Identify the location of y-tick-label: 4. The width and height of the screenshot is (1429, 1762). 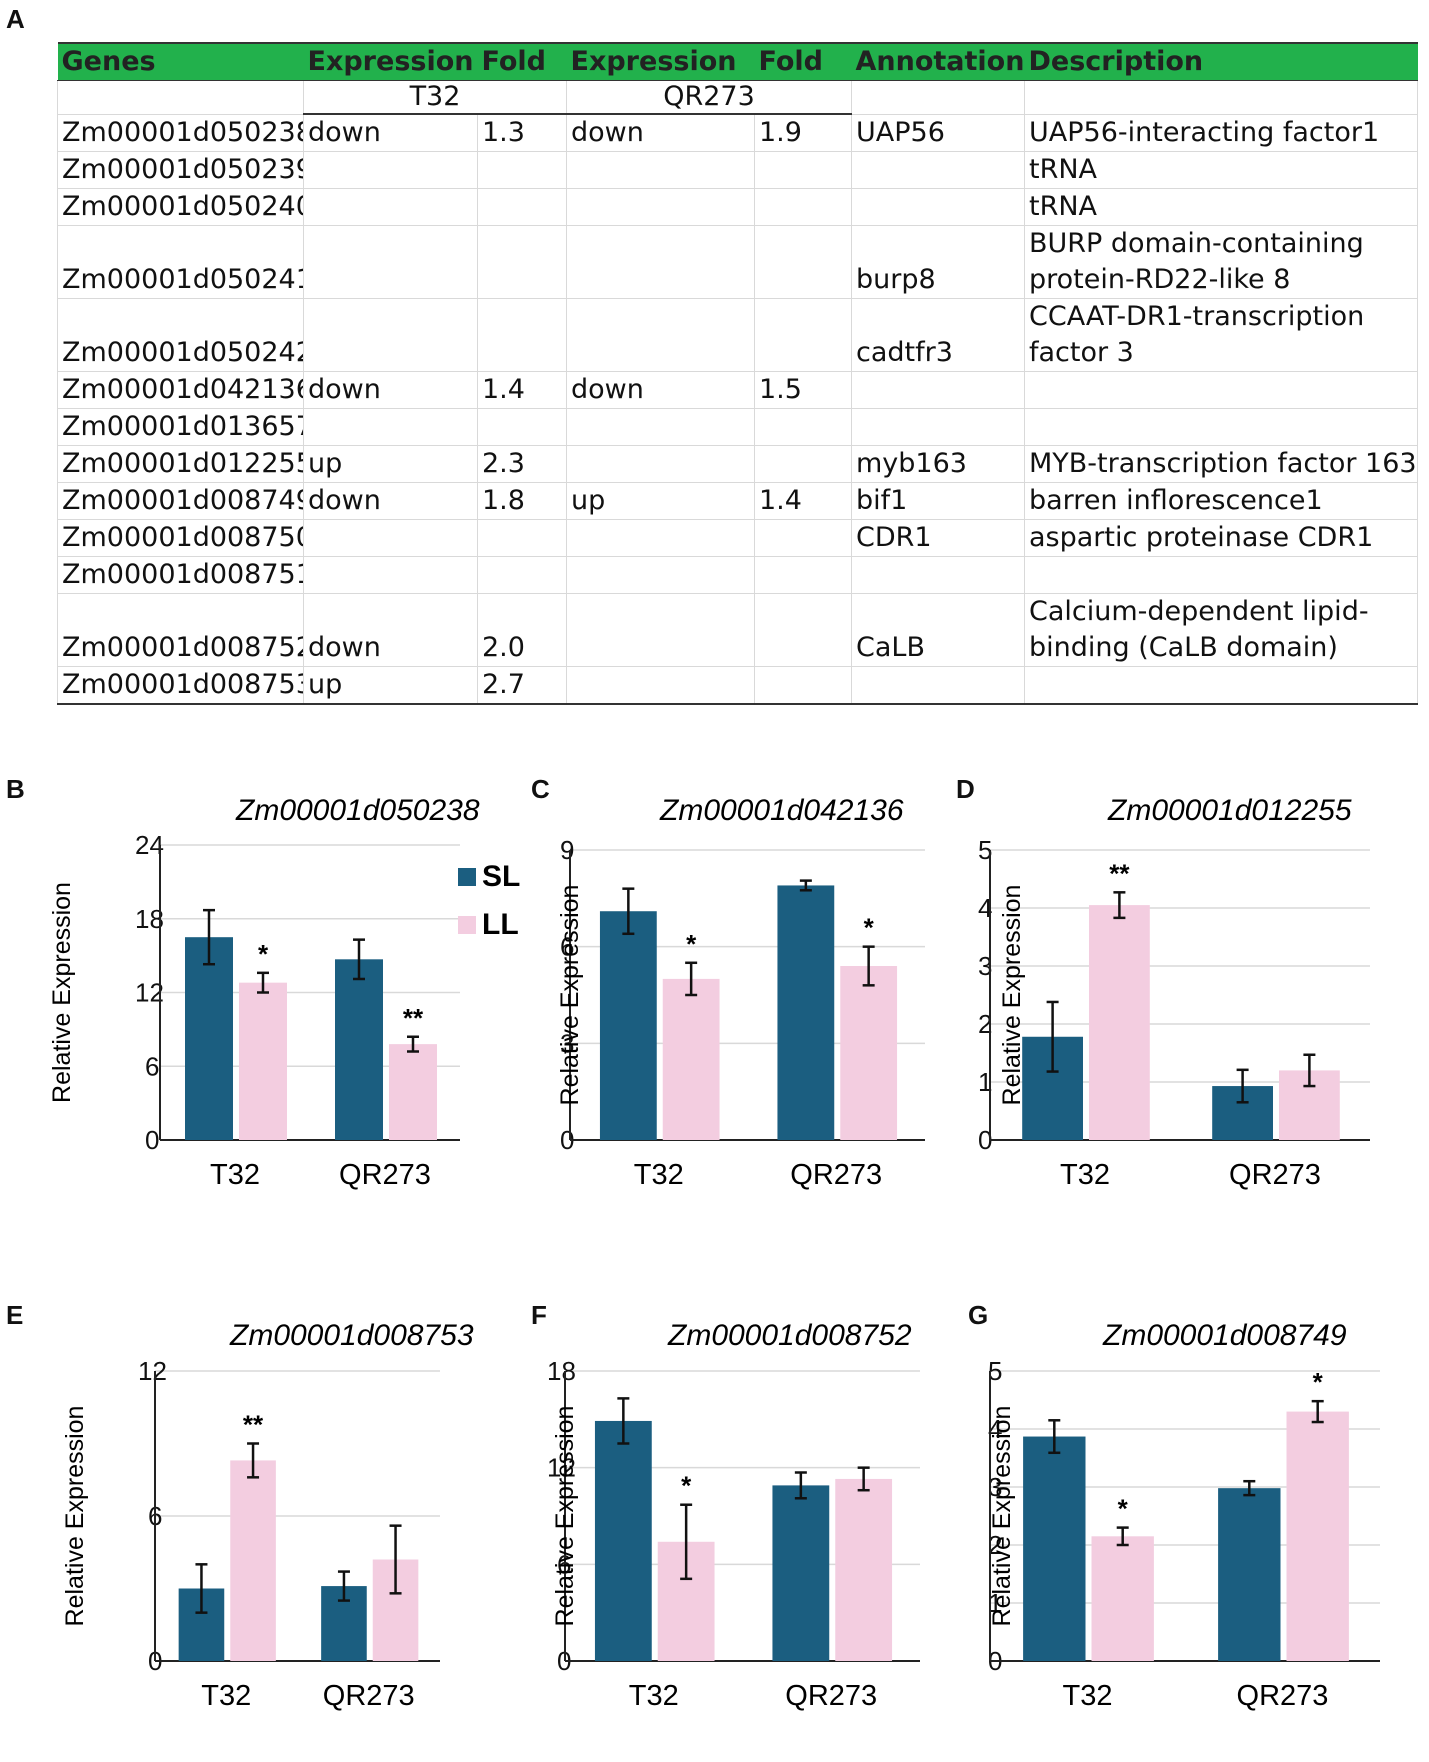
(985, 908).